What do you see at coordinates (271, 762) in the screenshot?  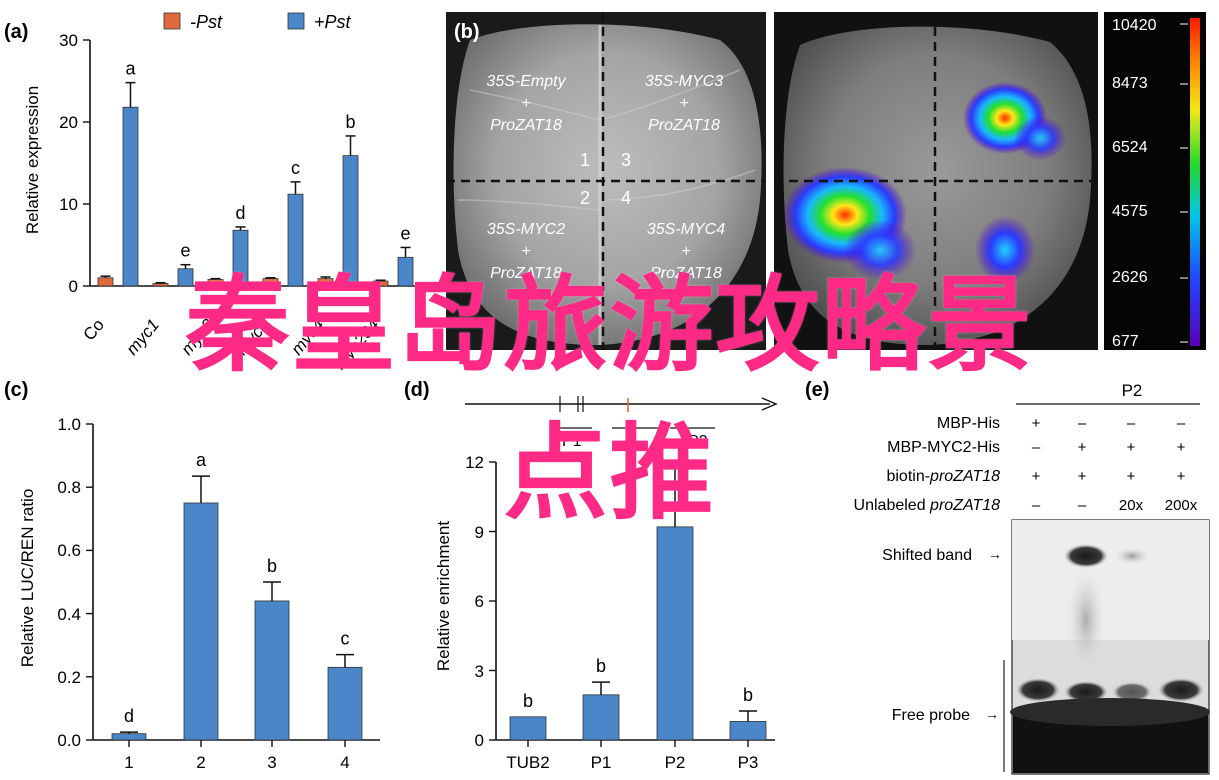 I see `xtick-label-c: 3` at bounding box center [271, 762].